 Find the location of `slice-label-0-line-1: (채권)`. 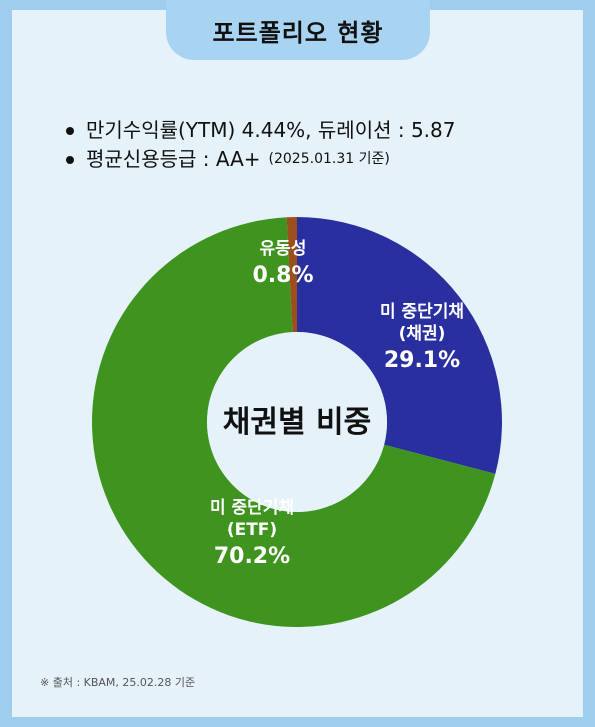

slice-label-0-line-1: (채권) is located at coordinates (422, 334).